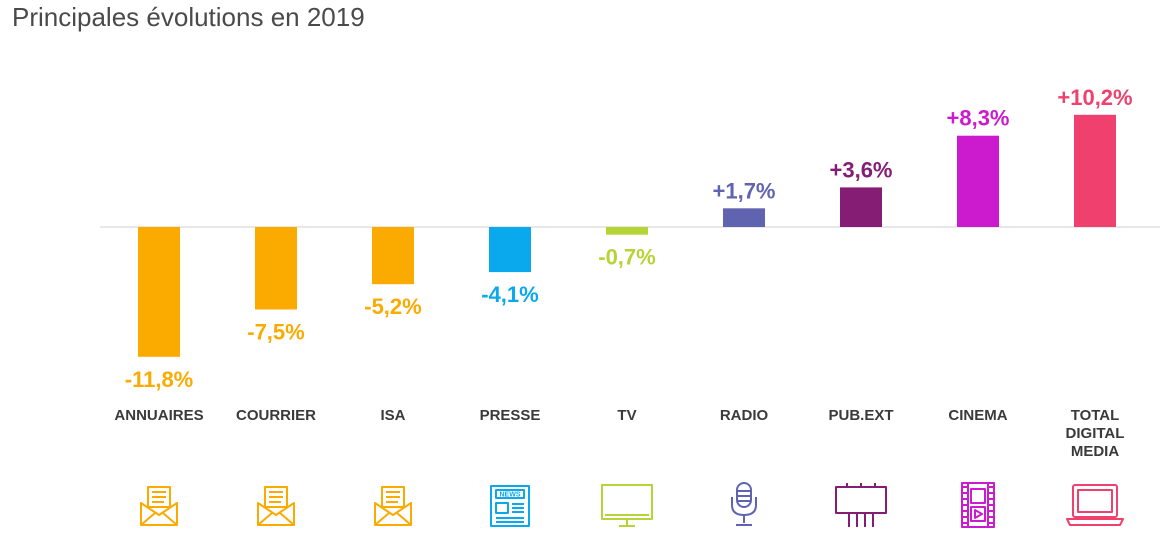  What do you see at coordinates (860, 415) in the screenshot?
I see `category-label: PUB.EXT` at bounding box center [860, 415].